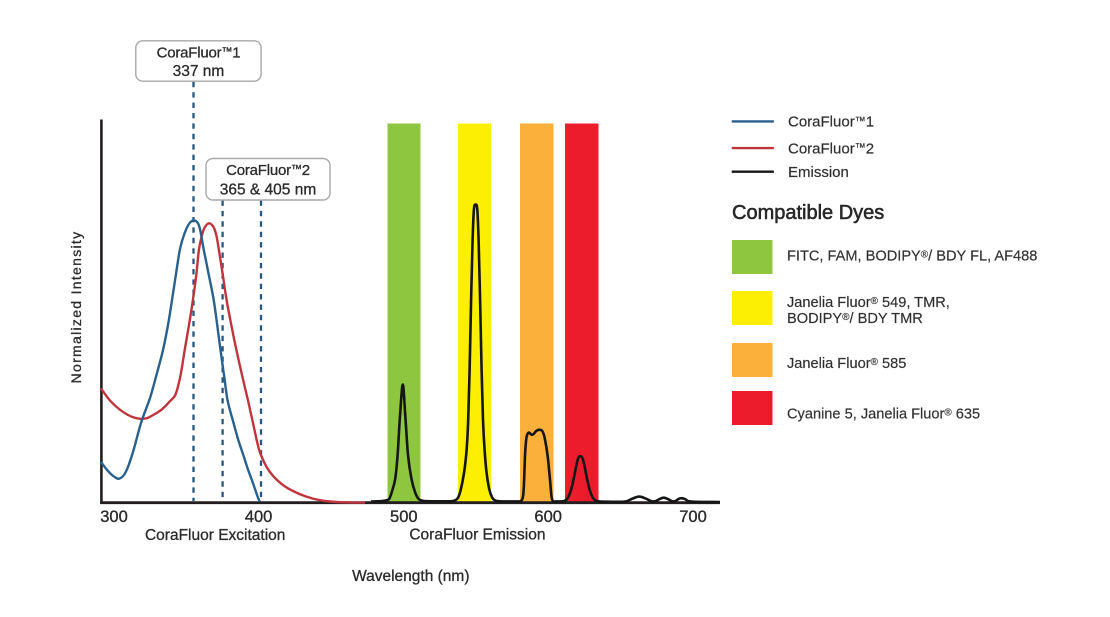 The image size is (1110, 617). I want to click on svg-text: Janelia Fluor® 585, so click(846, 364).